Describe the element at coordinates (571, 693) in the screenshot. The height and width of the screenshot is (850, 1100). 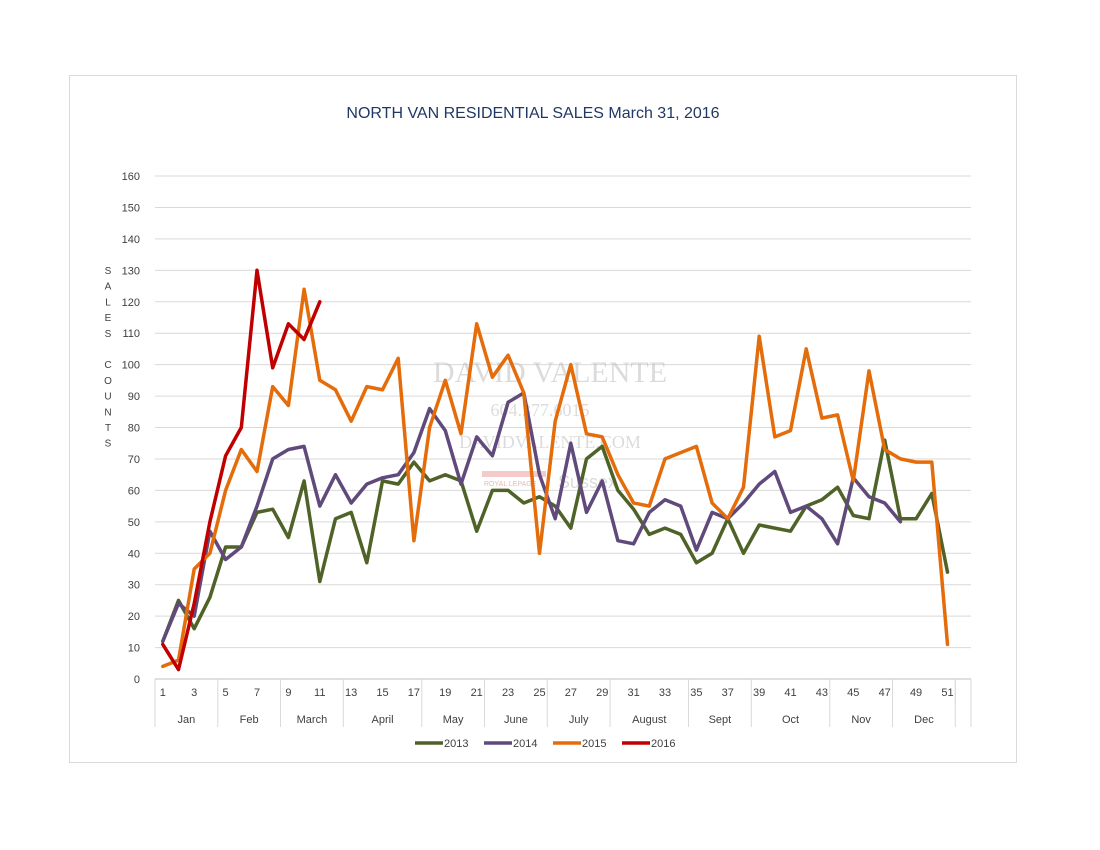
I see `x-tick-label: 27` at that location.